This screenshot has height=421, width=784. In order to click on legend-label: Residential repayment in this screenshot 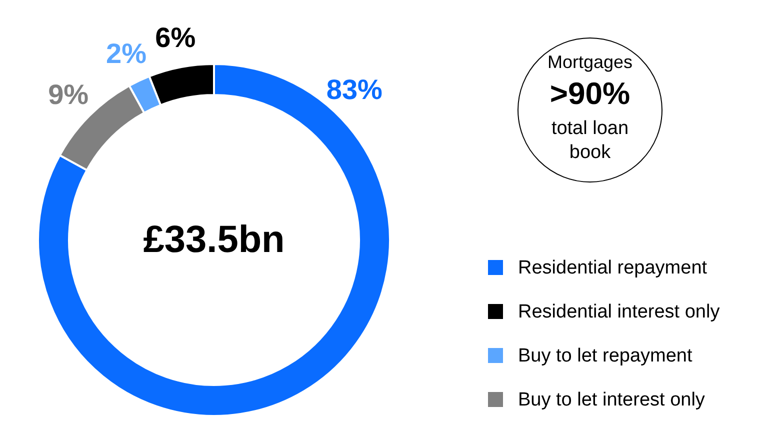, I will do `click(613, 268)`.